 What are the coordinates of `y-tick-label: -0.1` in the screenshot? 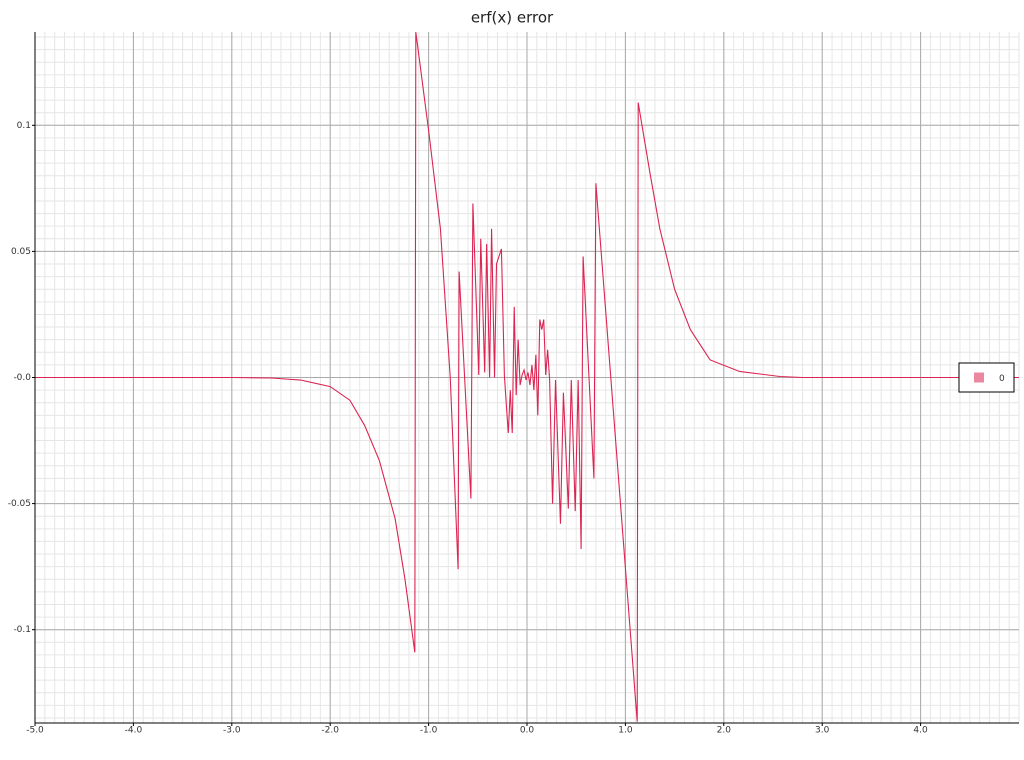 It's located at (22, 630).